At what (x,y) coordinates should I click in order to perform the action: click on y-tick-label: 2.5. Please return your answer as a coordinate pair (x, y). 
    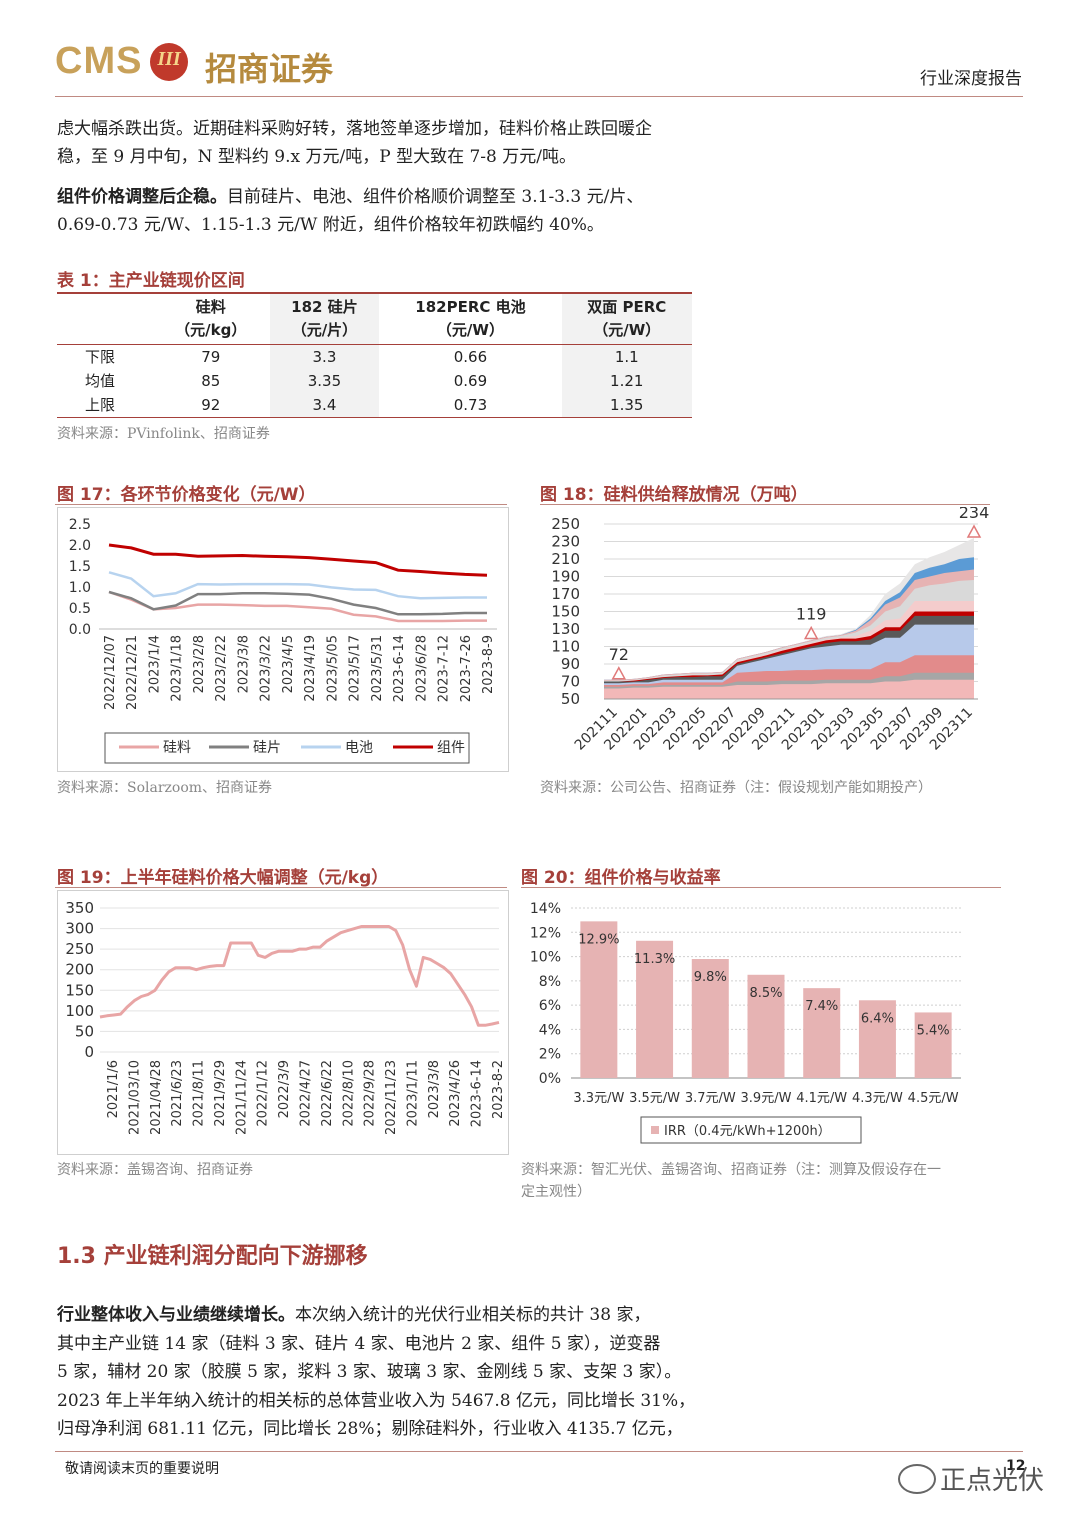
    Looking at the image, I should click on (80, 525).